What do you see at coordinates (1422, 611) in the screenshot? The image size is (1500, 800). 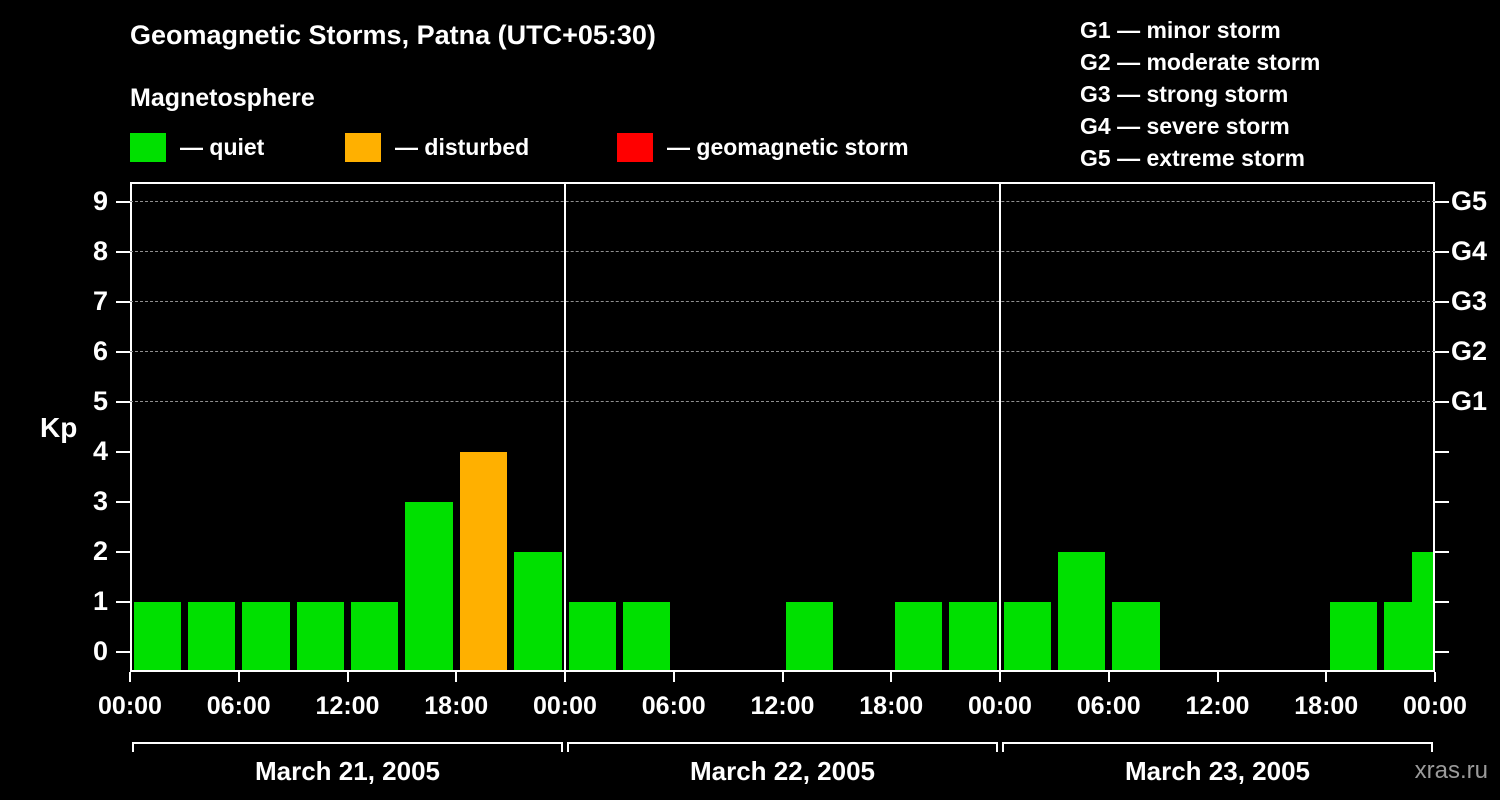 I see `kp-bar-partial` at bounding box center [1422, 611].